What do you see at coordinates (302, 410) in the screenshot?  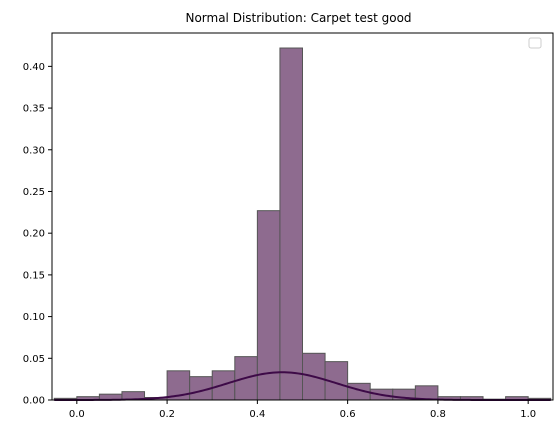 I see `x-axis: 0.0 0.2 0.4 0.6 0.8 1.0` at bounding box center [302, 410].